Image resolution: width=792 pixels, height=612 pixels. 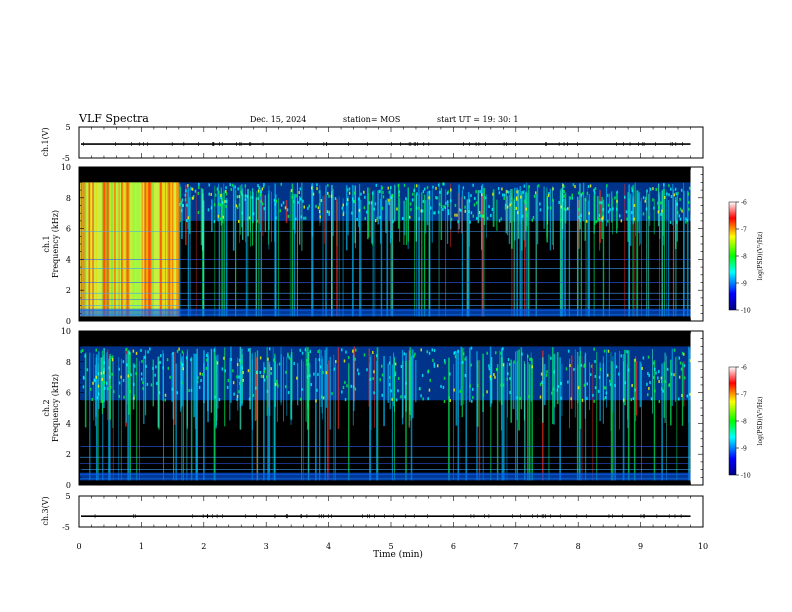 What do you see at coordinates (385, 476) in the screenshot?
I see `low-frequency-band` at bounding box center [385, 476].